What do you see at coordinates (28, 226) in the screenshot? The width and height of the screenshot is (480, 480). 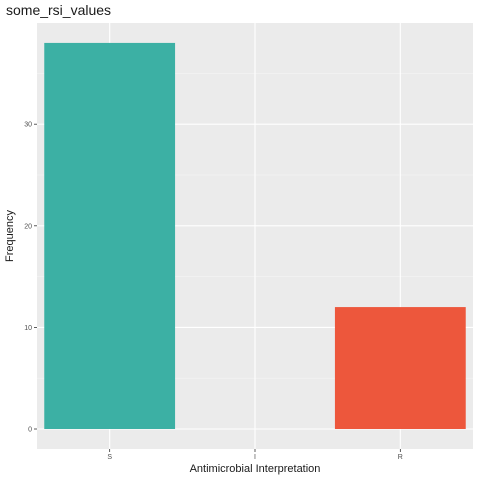 I see `y-tick-label: 20` at bounding box center [28, 226].